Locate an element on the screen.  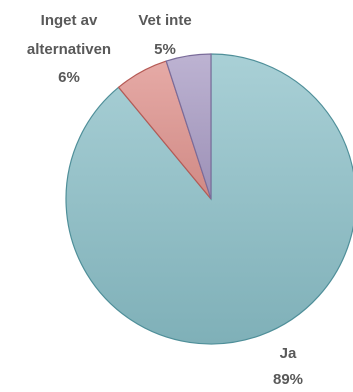
slice-value-ja: 89% is located at coordinates (288, 379).